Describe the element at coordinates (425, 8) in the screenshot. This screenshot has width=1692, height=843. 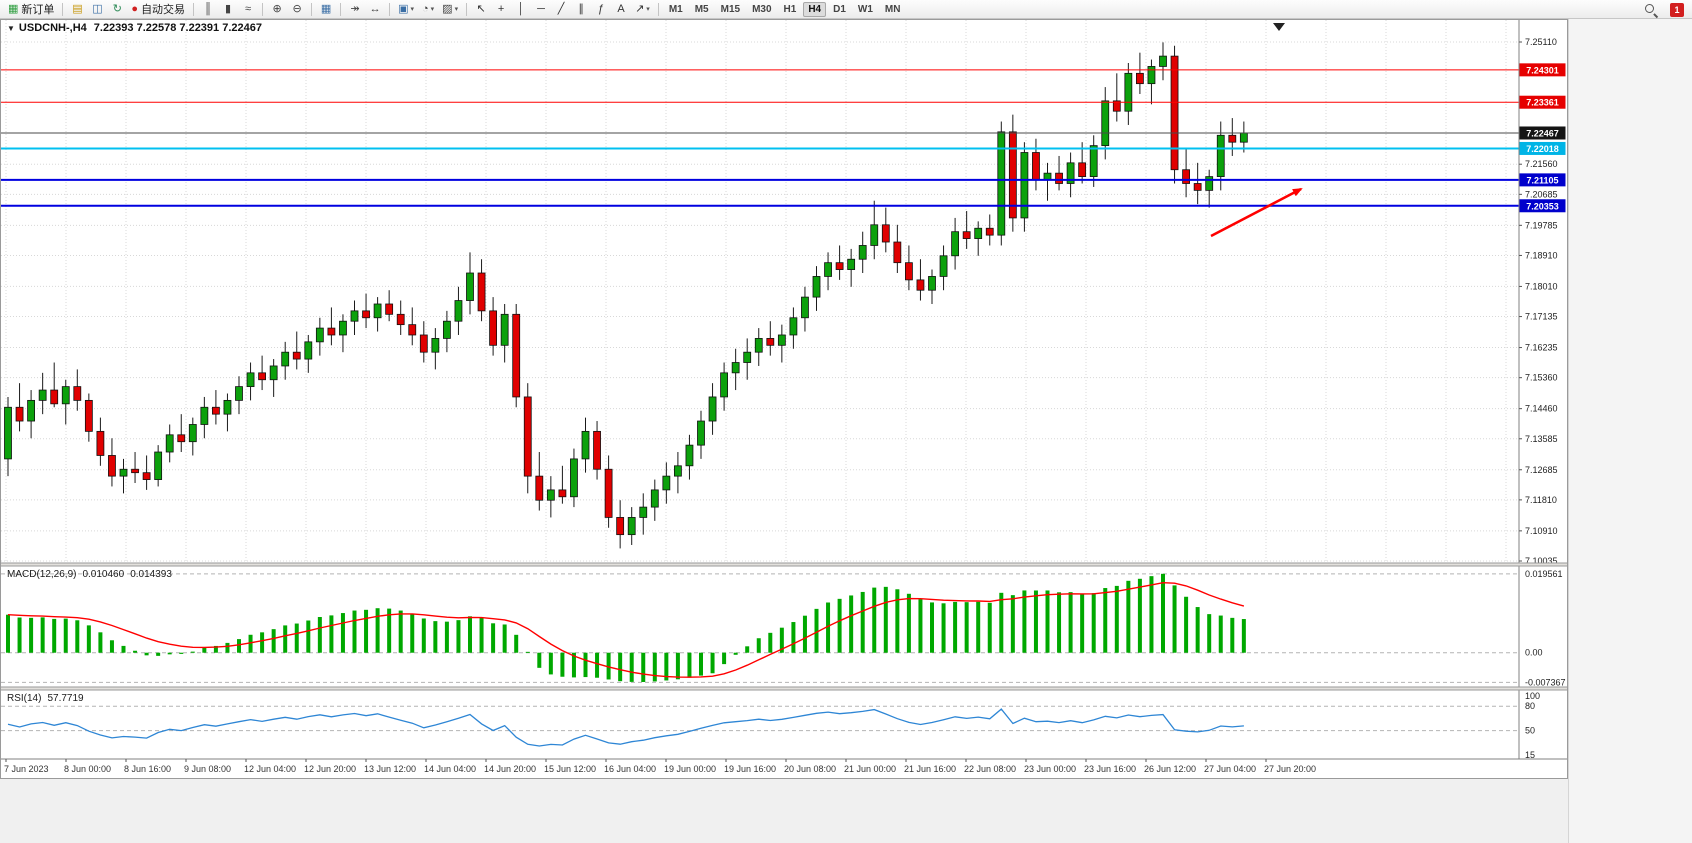
I see `clock-icon: ◔` at that location.